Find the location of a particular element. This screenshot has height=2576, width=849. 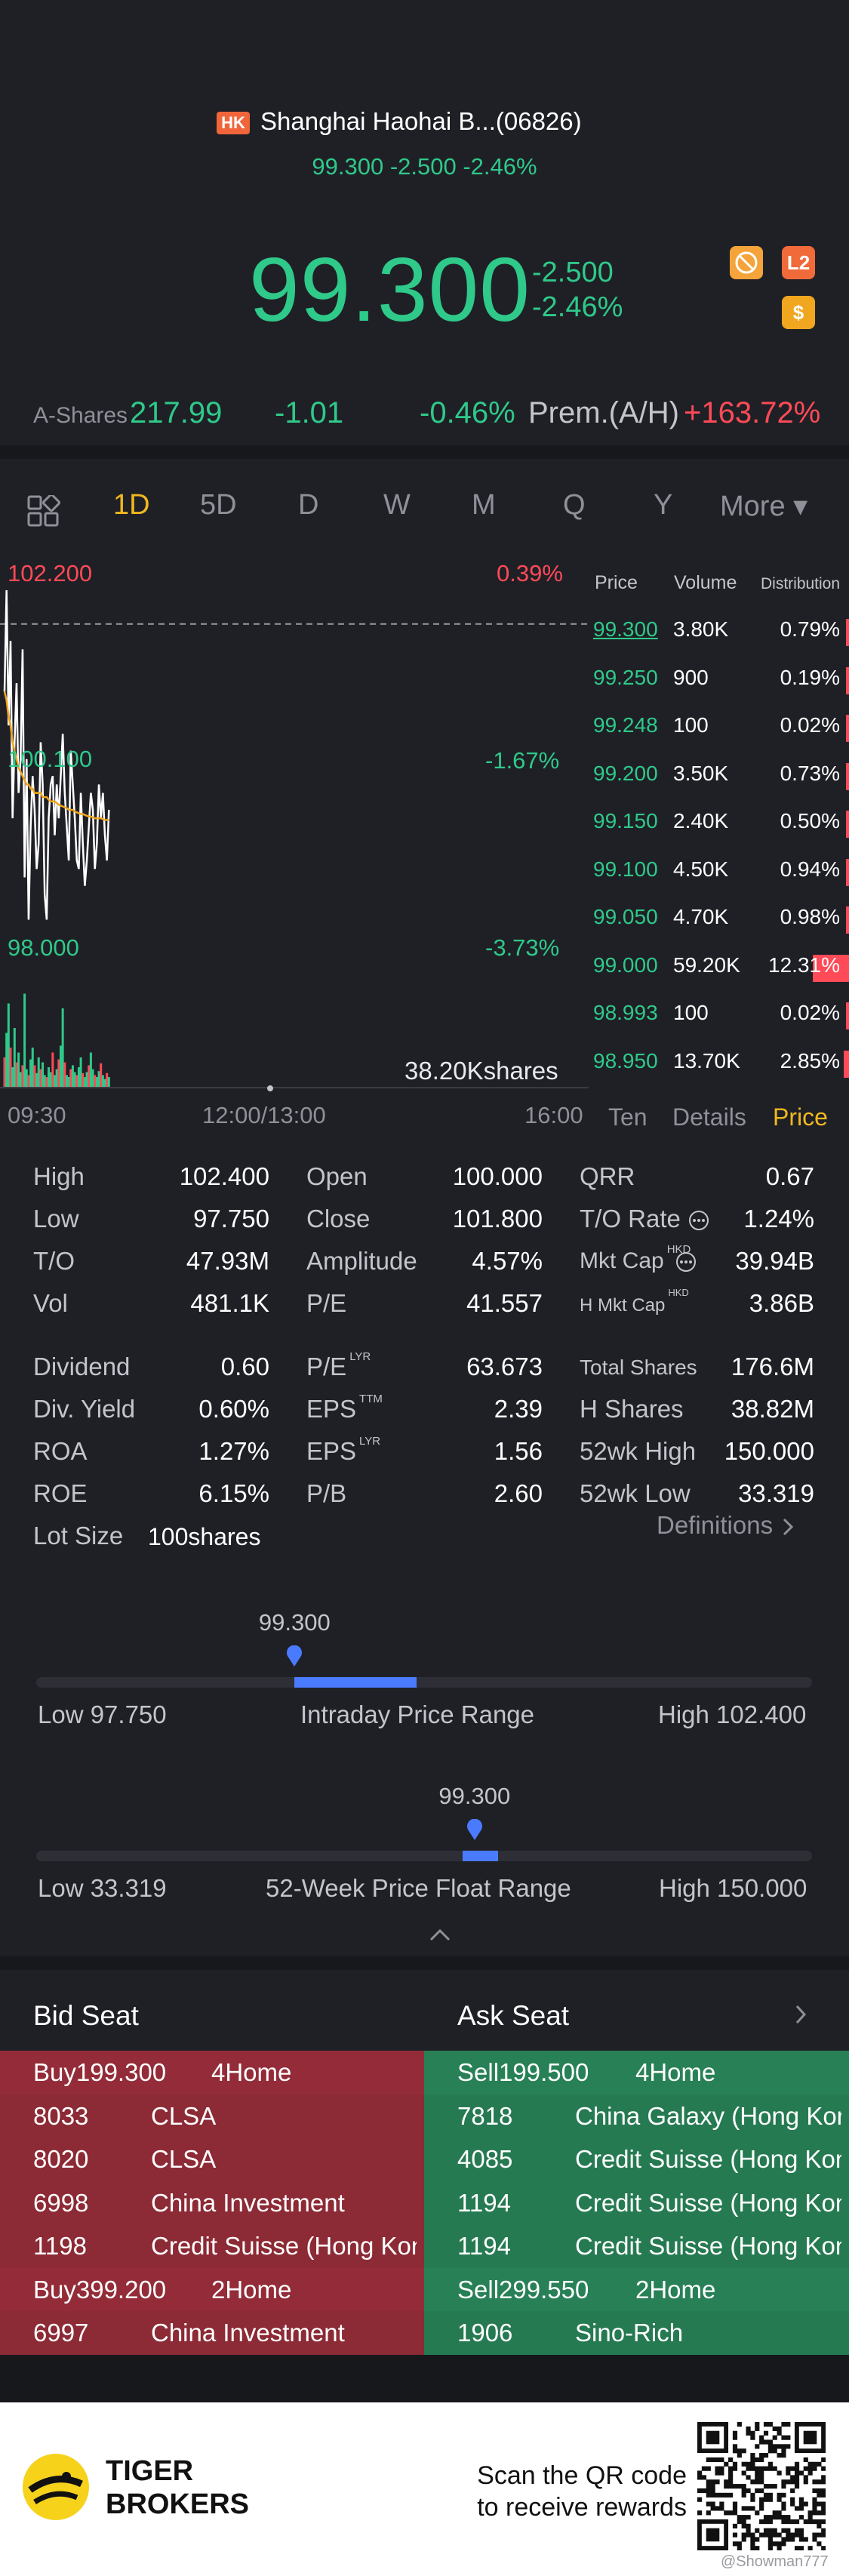

ob-row: 98.950 13.70K 2.85% is located at coordinates (721, 1073).